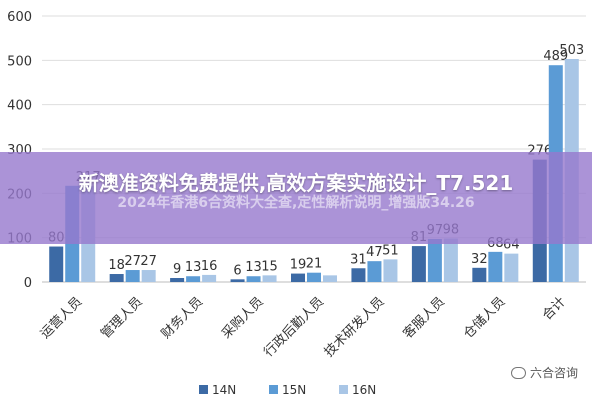  Describe the element at coordinates (19, 17) in the screenshot. I see `y-tick-label: 600` at that location.